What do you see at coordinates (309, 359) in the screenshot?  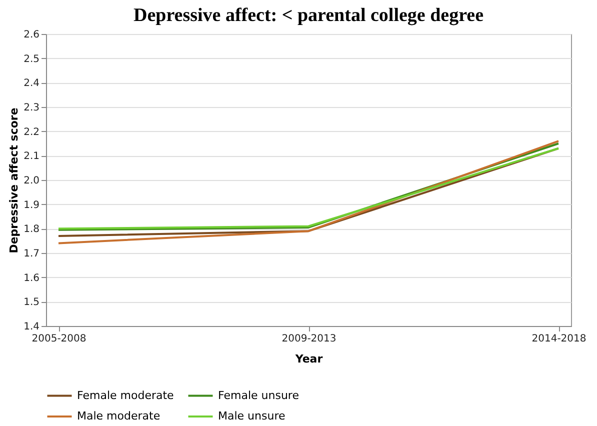 I see `x-axis-title: Year` at bounding box center [309, 359].